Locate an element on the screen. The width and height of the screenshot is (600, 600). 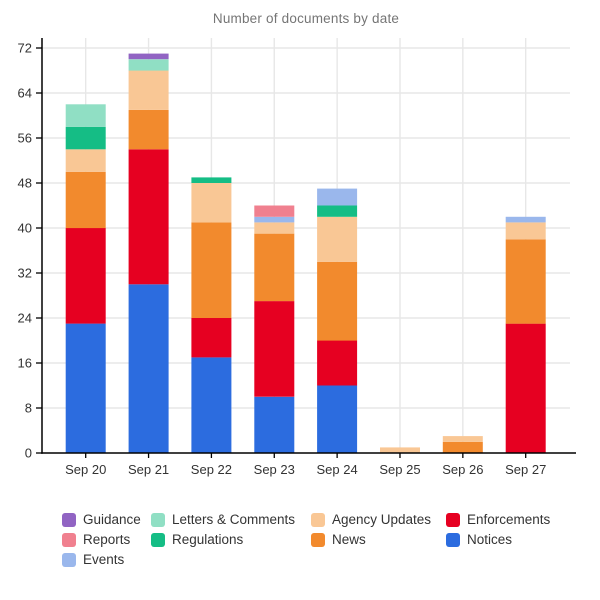
bar-sep-22-regulations is located at coordinates (211, 180).